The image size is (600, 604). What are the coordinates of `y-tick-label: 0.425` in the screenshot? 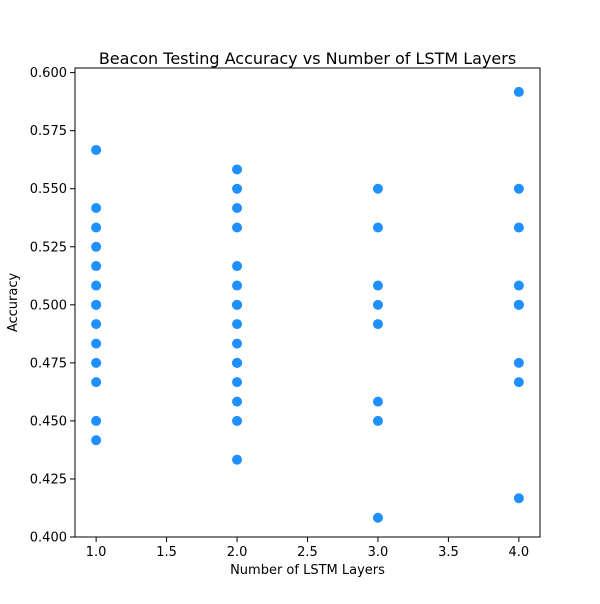 It's located at (48, 479).